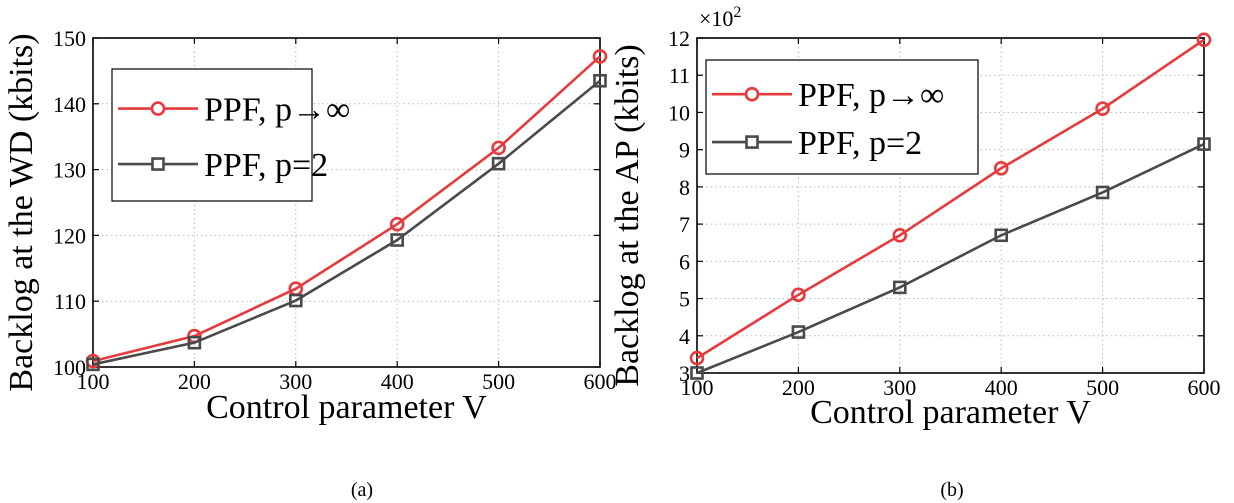 The width and height of the screenshot is (1234, 503). What do you see at coordinates (720, 17) in the screenshot?
I see `y-multiplier: ×10²` at bounding box center [720, 17].